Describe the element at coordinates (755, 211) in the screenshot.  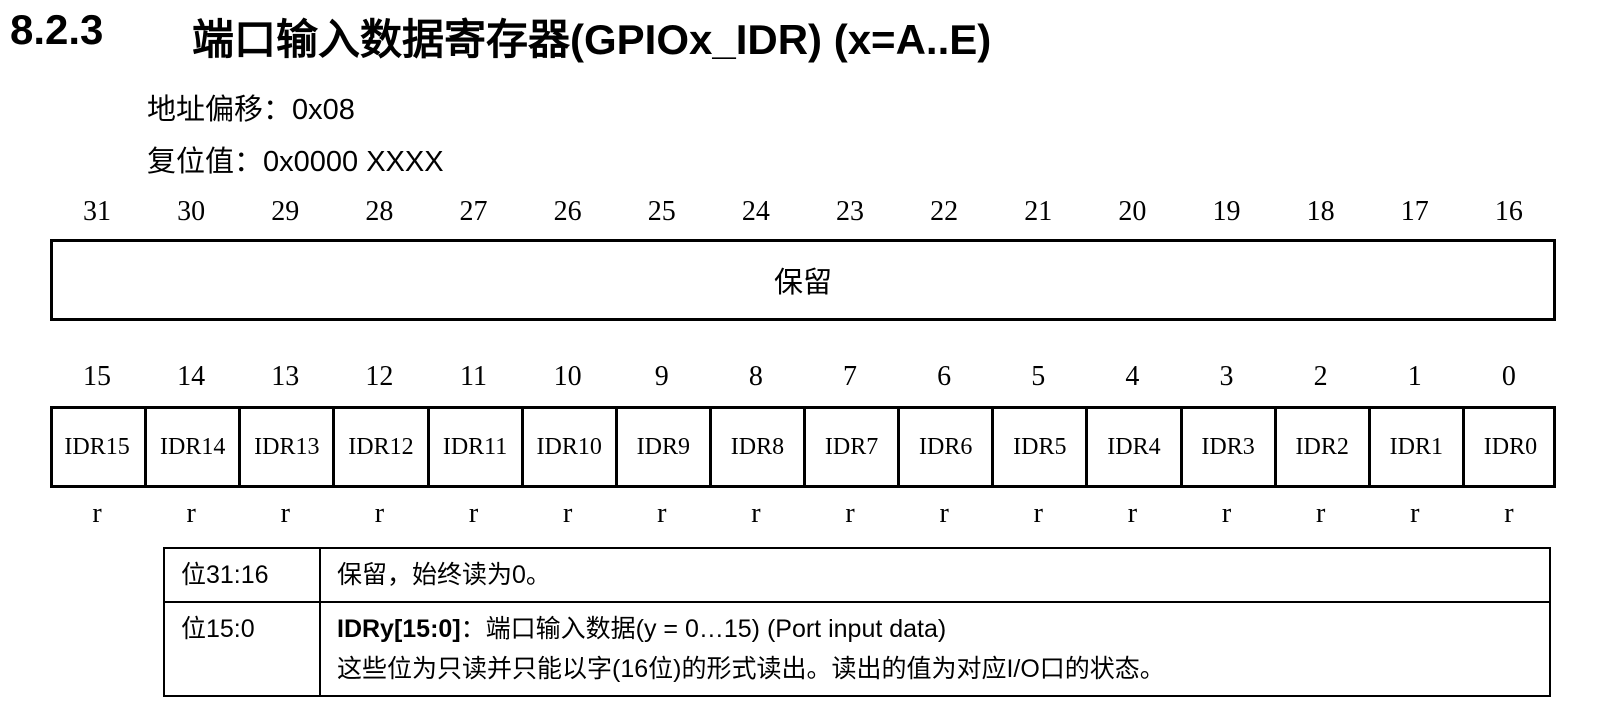
I see `bit-number: 24` at that location.